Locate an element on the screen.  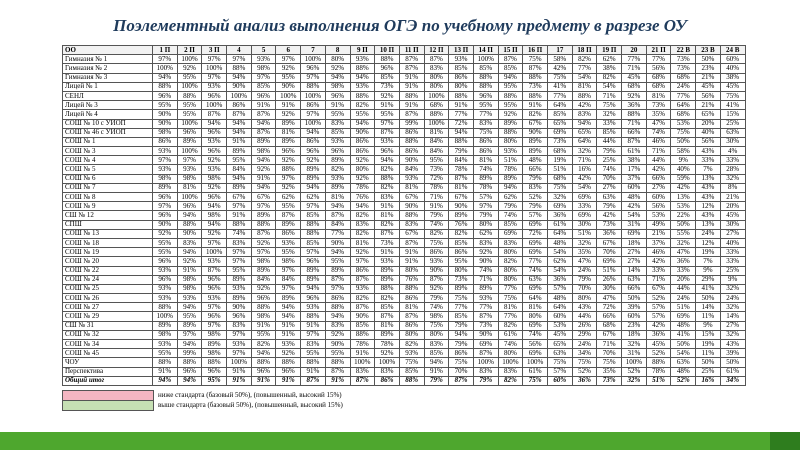
cell: 31% is located at coordinates (634, 353).